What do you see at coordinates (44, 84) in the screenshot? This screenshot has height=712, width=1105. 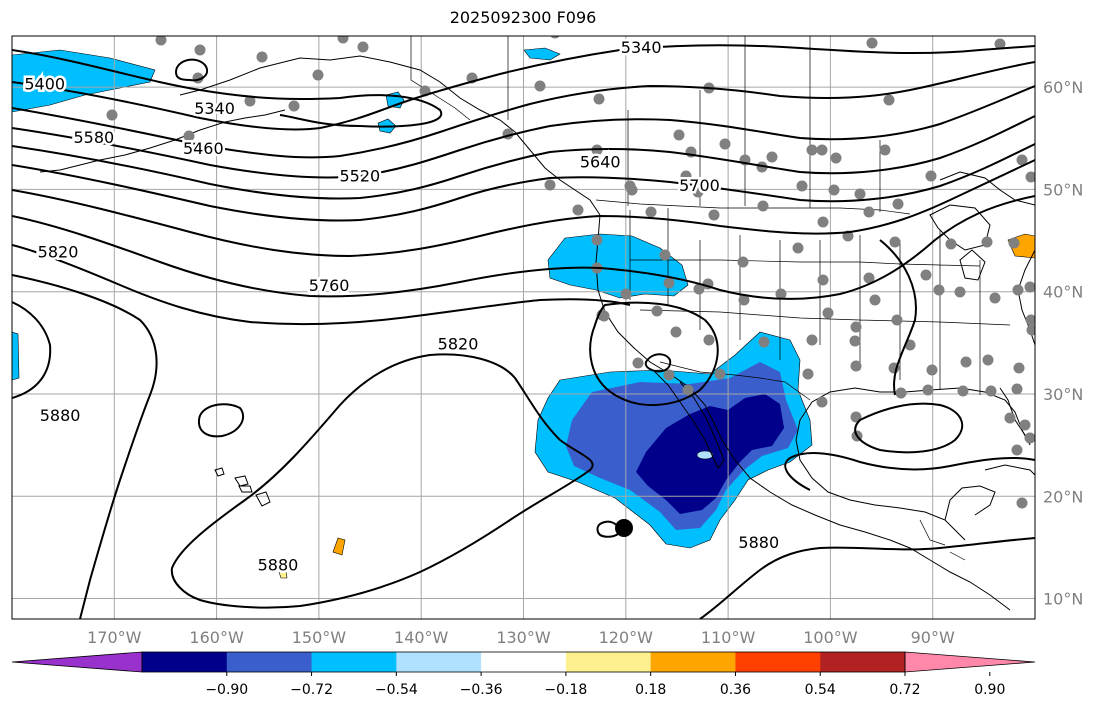 I see `contour-label: 5400` at bounding box center [44, 84].